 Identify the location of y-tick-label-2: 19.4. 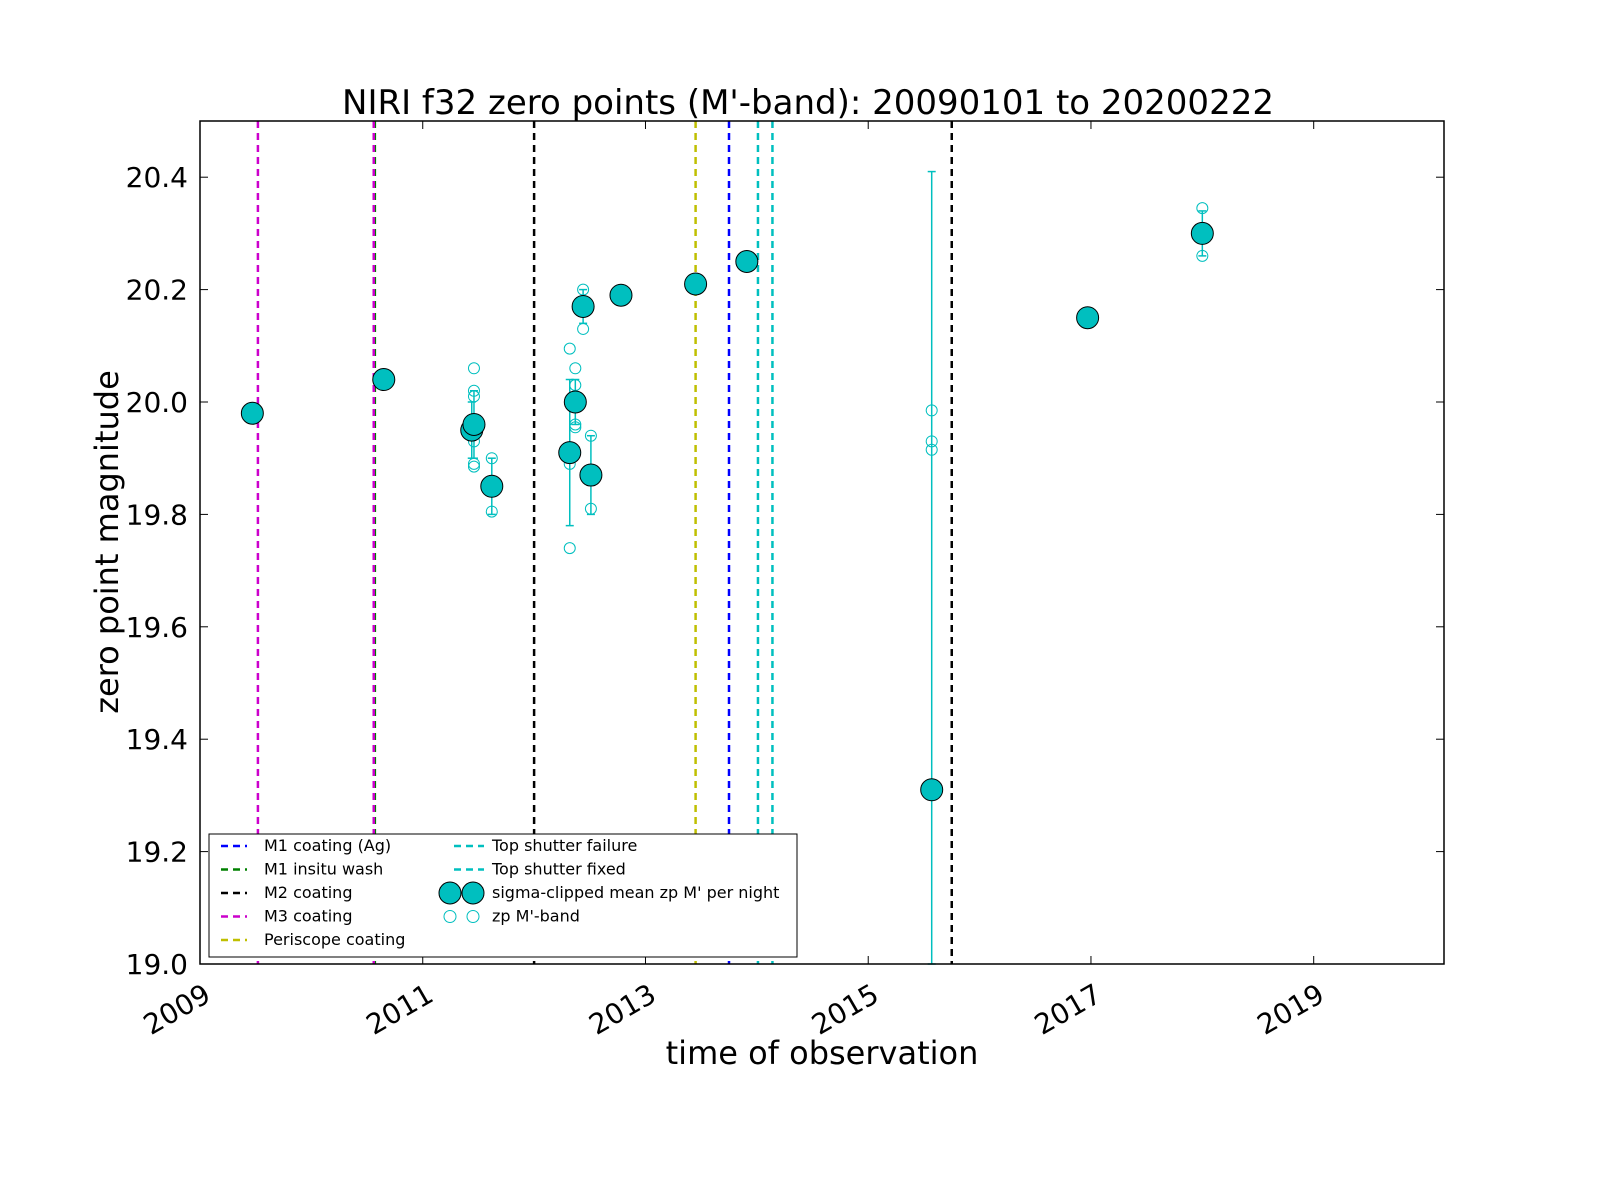
(157, 739).